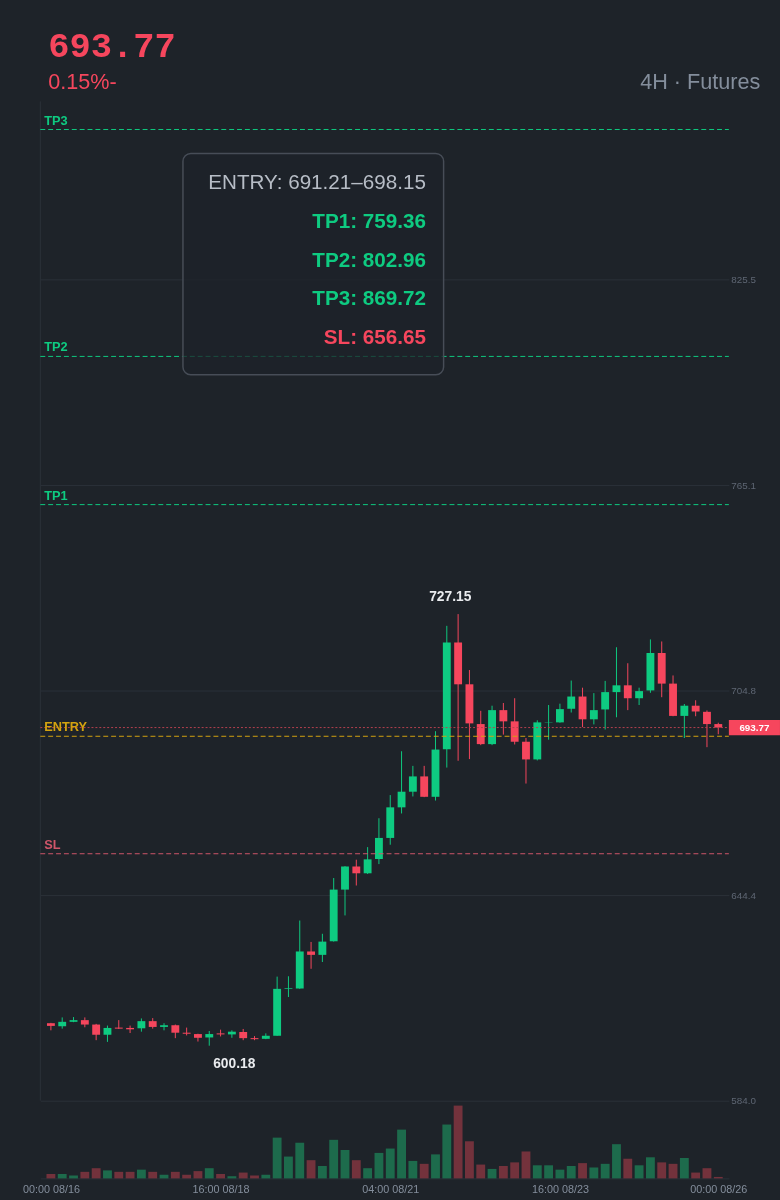 The image size is (780, 1200). What do you see at coordinates (744, 1101) in the screenshot?
I see `y-tick-label: 584.0` at bounding box center [744, 1101].